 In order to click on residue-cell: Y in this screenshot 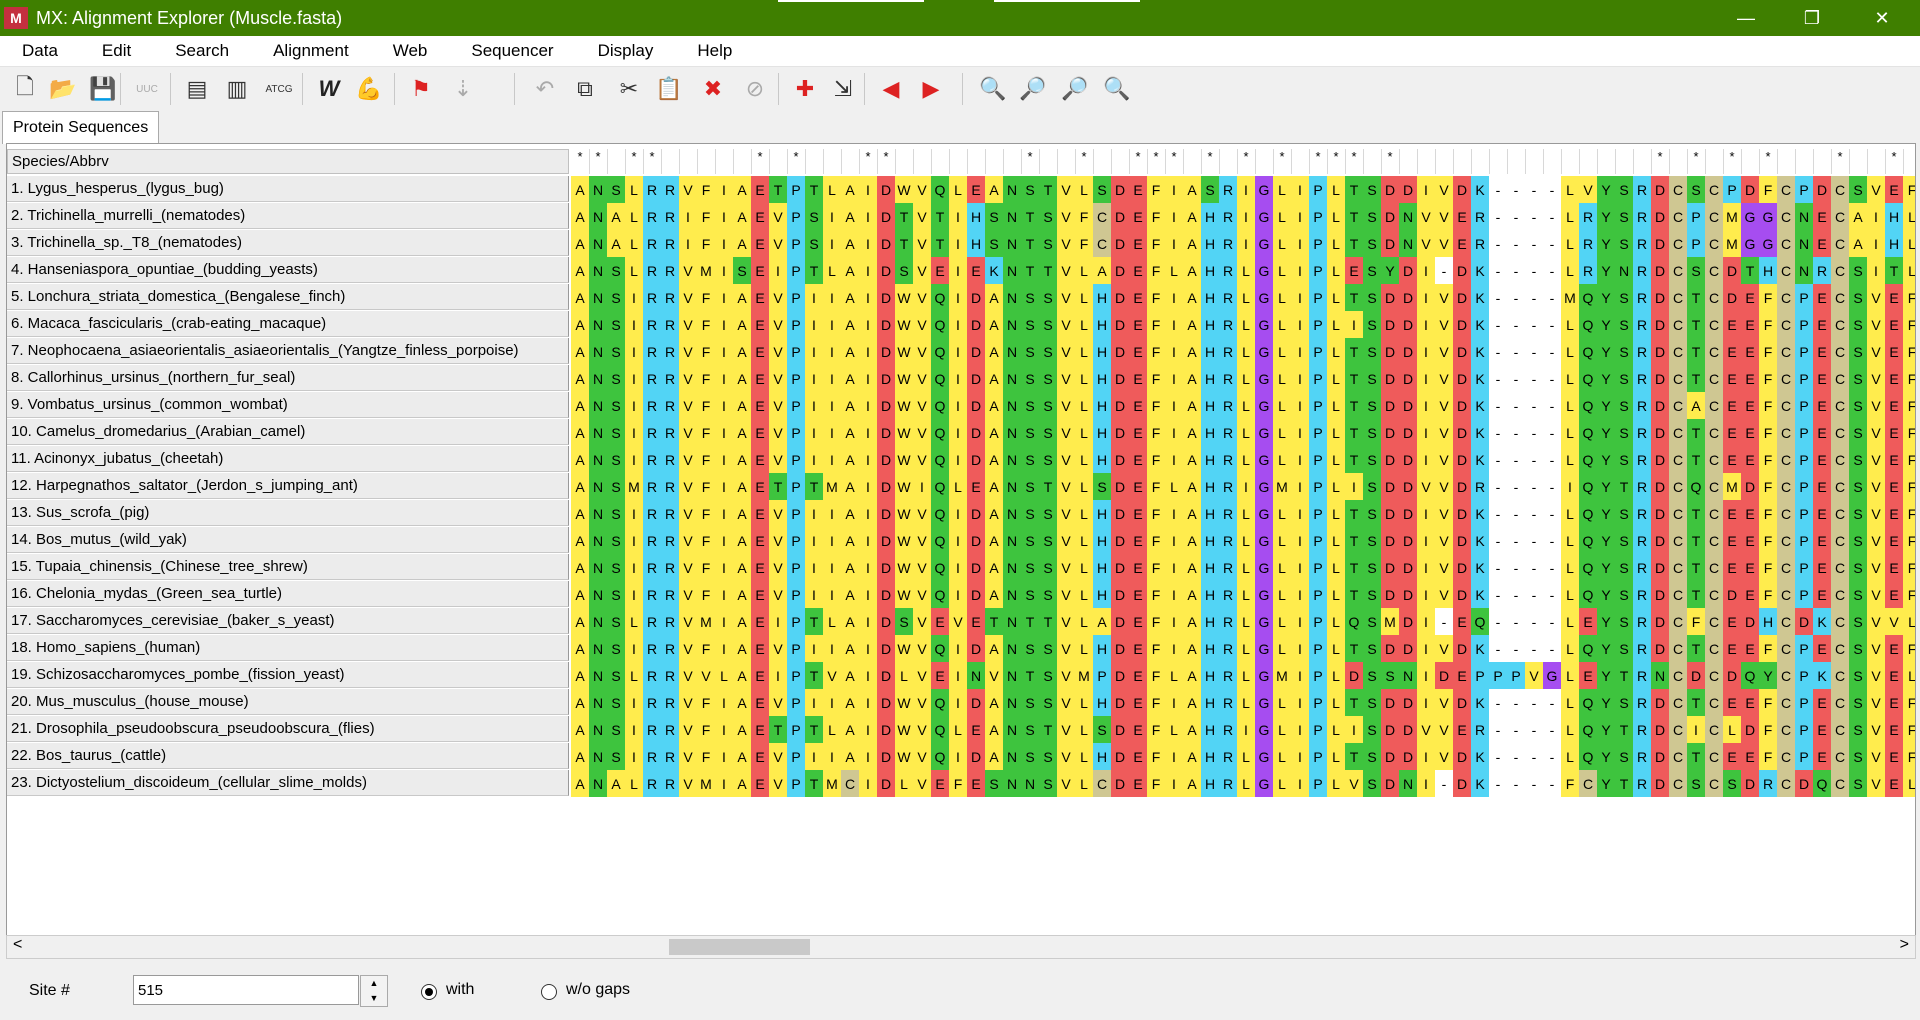, I will do `click(1606, 432)`.